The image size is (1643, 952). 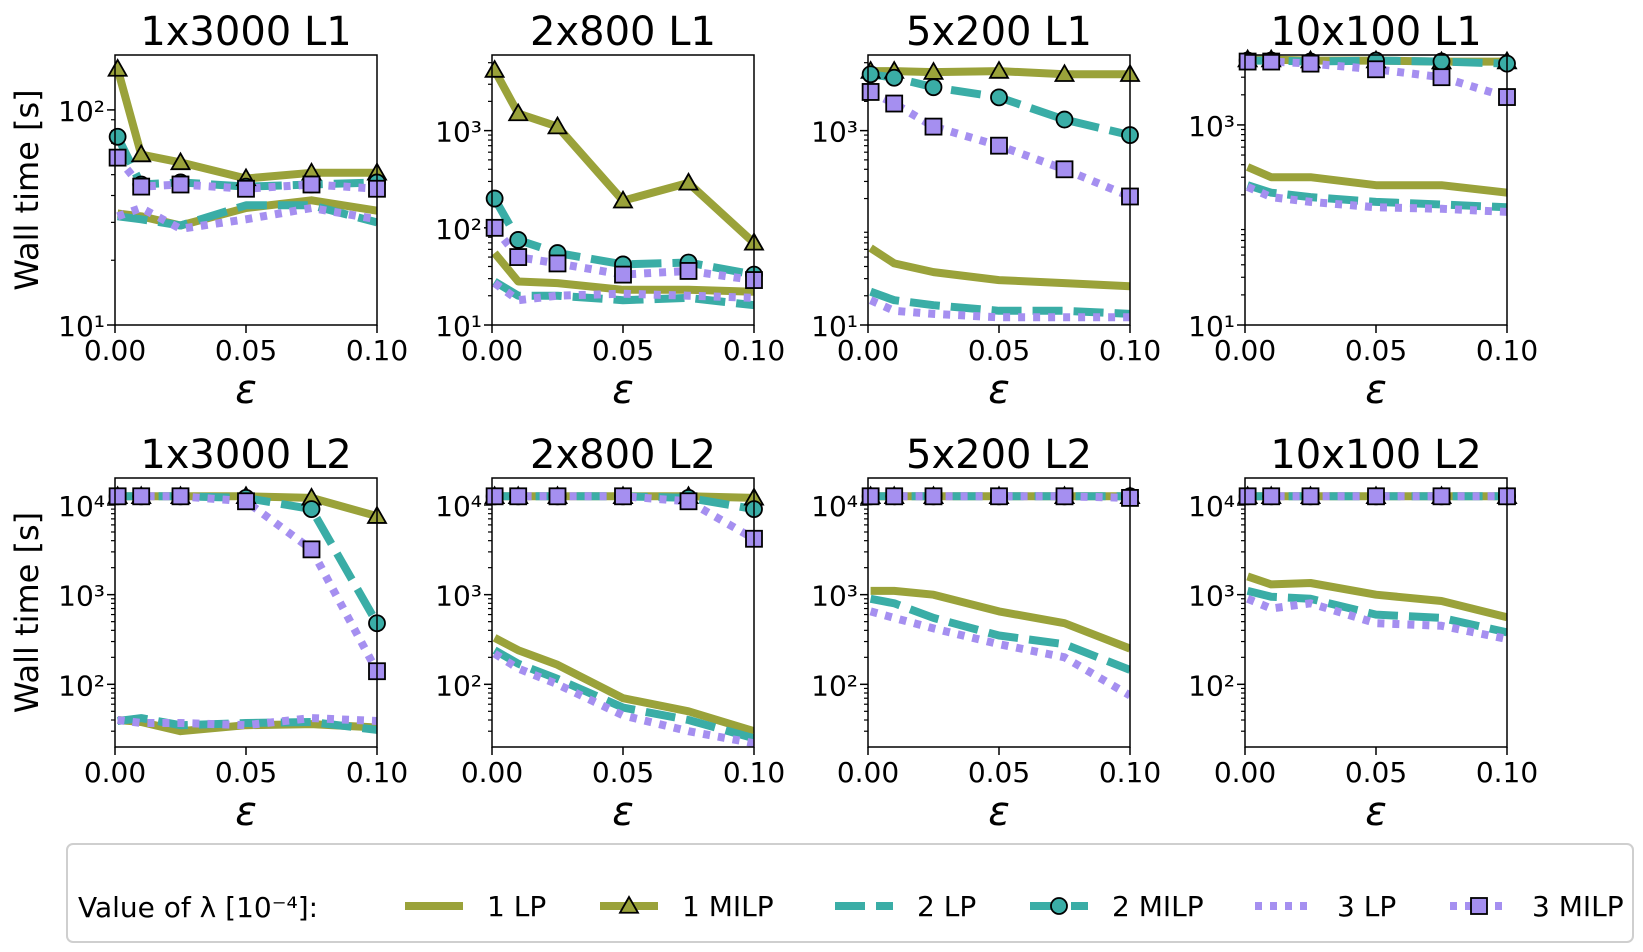 What do you see at coordinates (623, 237) in the screenshot?
I see `series-line-s2milp` at bounding box center [623, 237].